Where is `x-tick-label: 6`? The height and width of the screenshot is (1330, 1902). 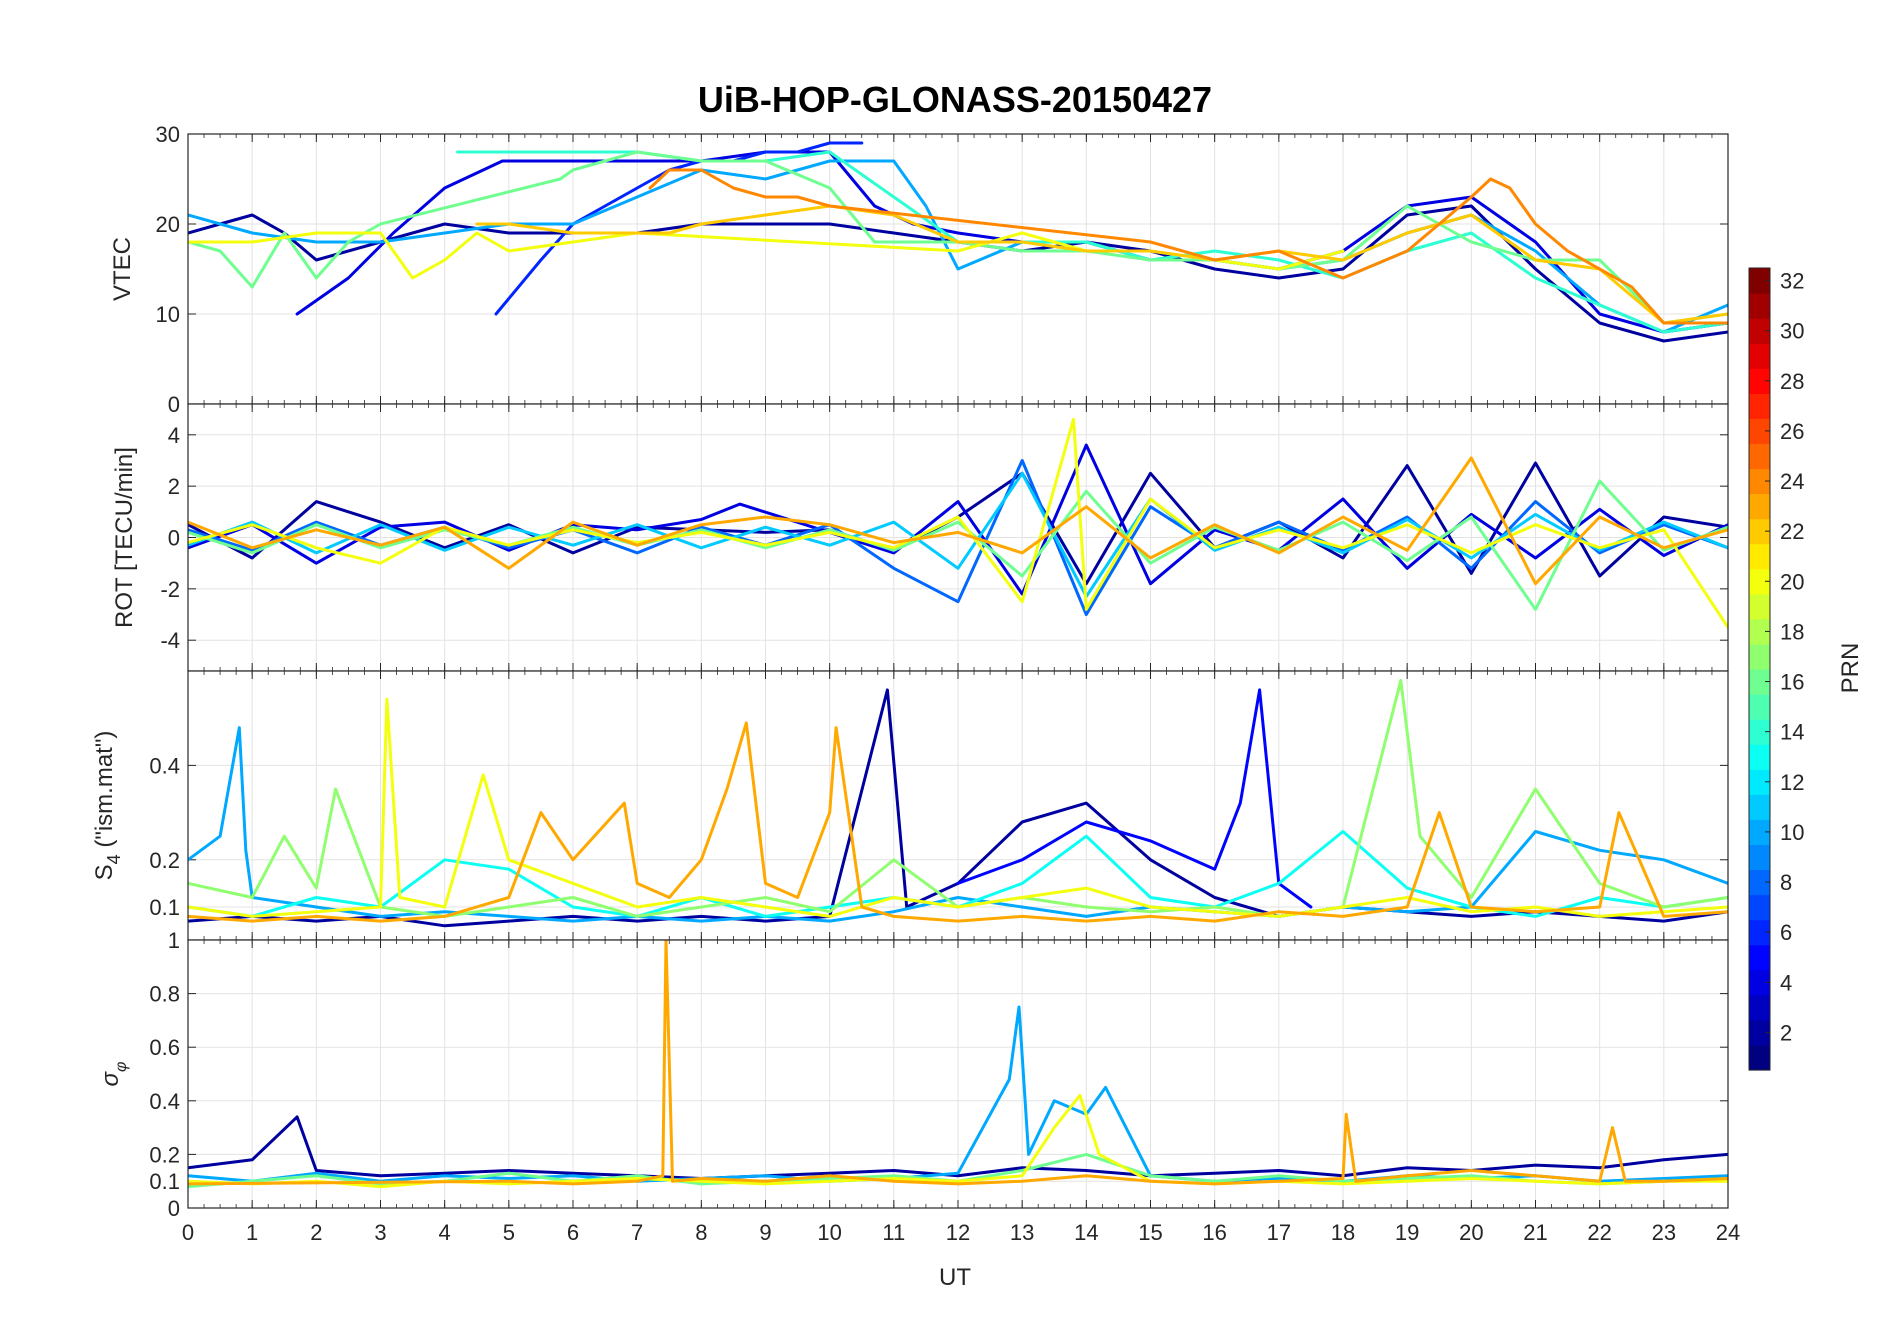
x-tick-label: 6 is located at coordinates (573, 1232).